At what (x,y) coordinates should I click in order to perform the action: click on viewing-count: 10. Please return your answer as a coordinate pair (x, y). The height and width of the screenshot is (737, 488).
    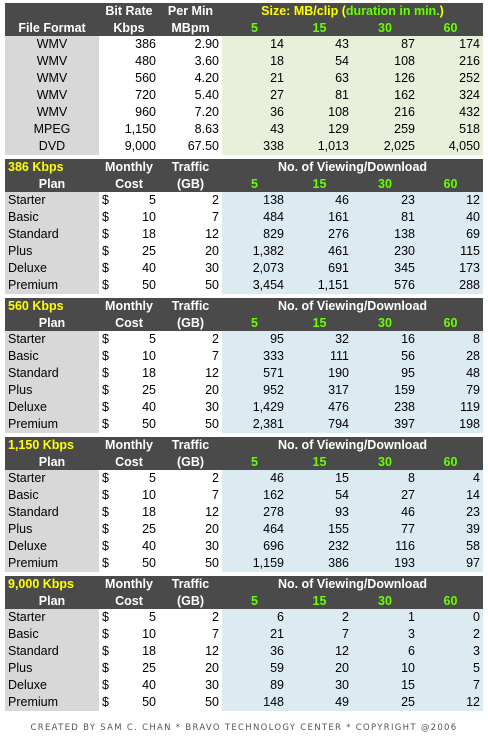
    Looking at the image, I should click on (385, 668).